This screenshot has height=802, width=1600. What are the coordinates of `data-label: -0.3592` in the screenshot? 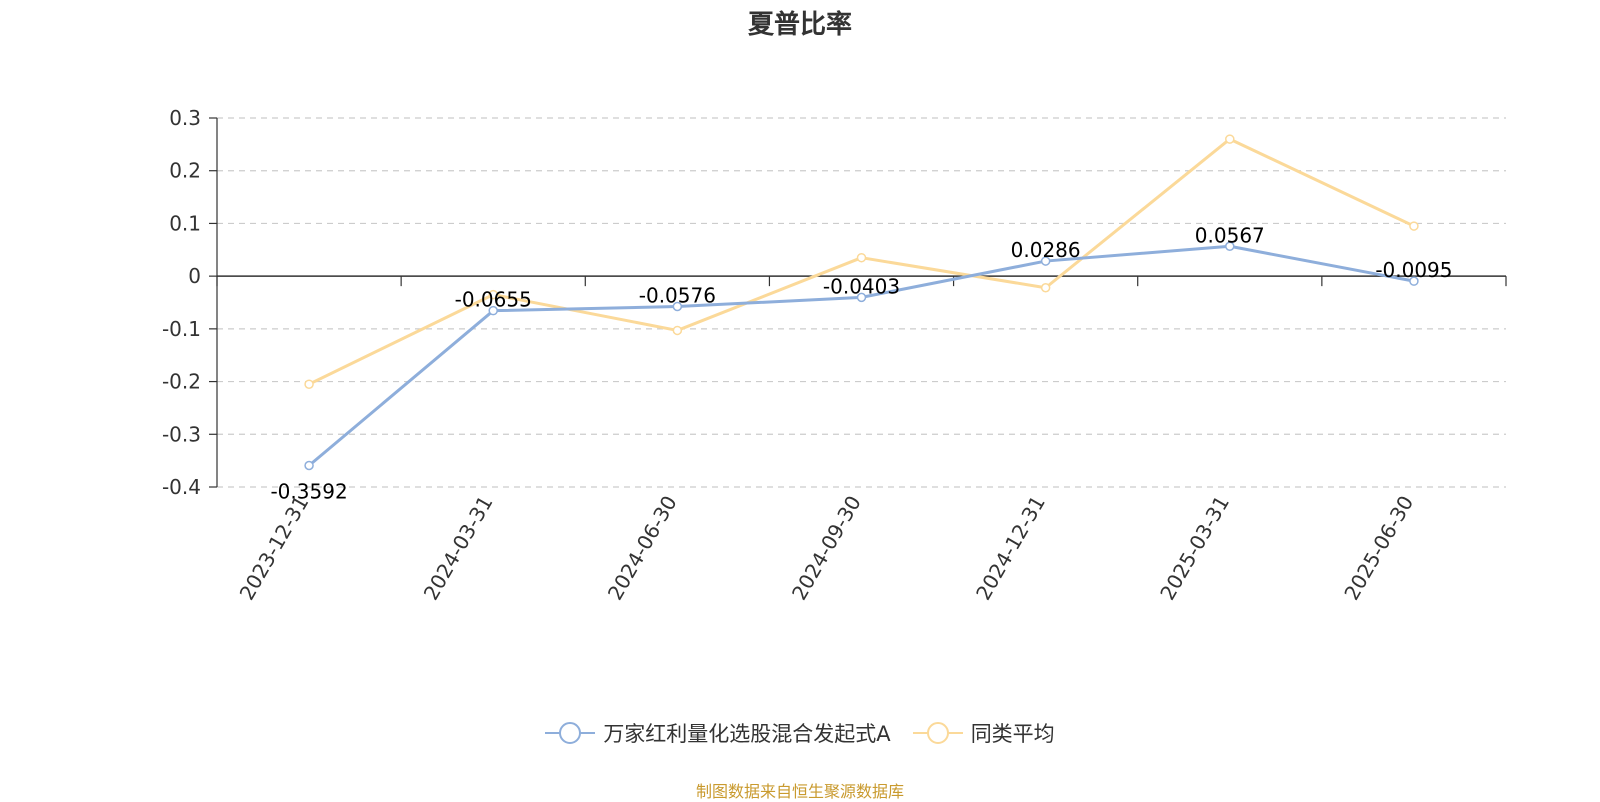 It's located at (308, 491).